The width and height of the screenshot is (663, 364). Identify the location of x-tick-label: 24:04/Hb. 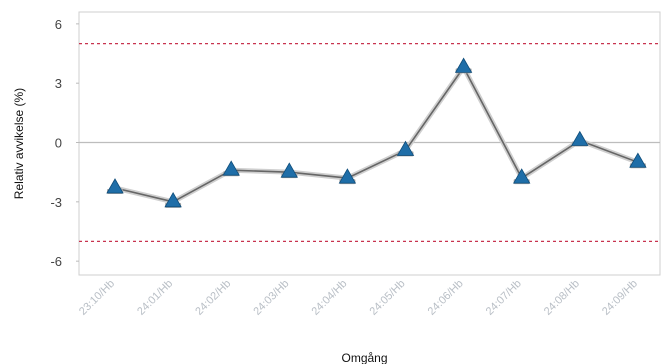
(329, 298).